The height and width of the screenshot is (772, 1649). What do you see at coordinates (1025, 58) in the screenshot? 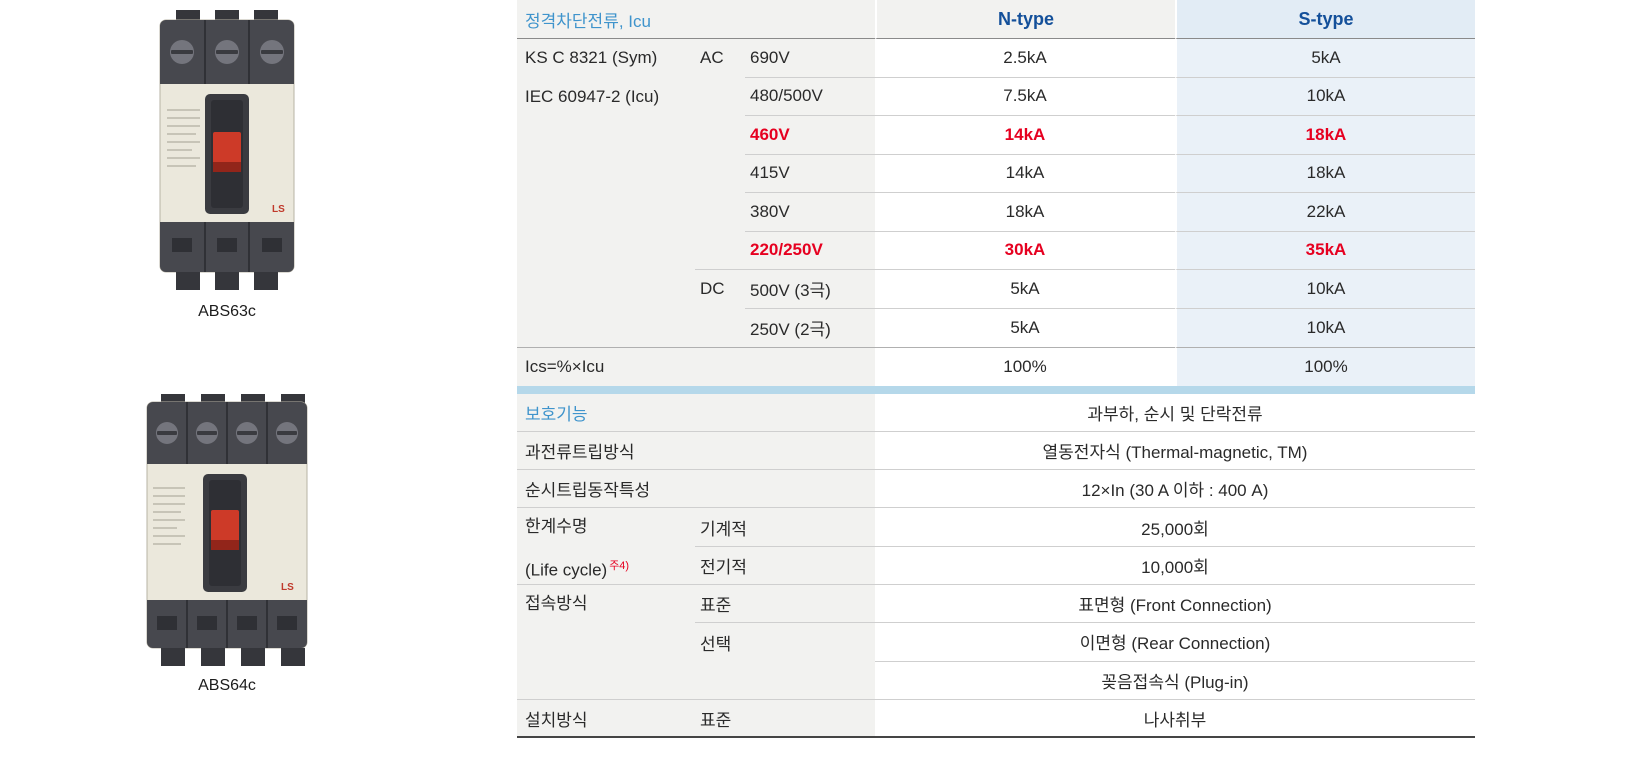
I see `ntype-value: 2.5kA` at bounding box center [1025, 58].